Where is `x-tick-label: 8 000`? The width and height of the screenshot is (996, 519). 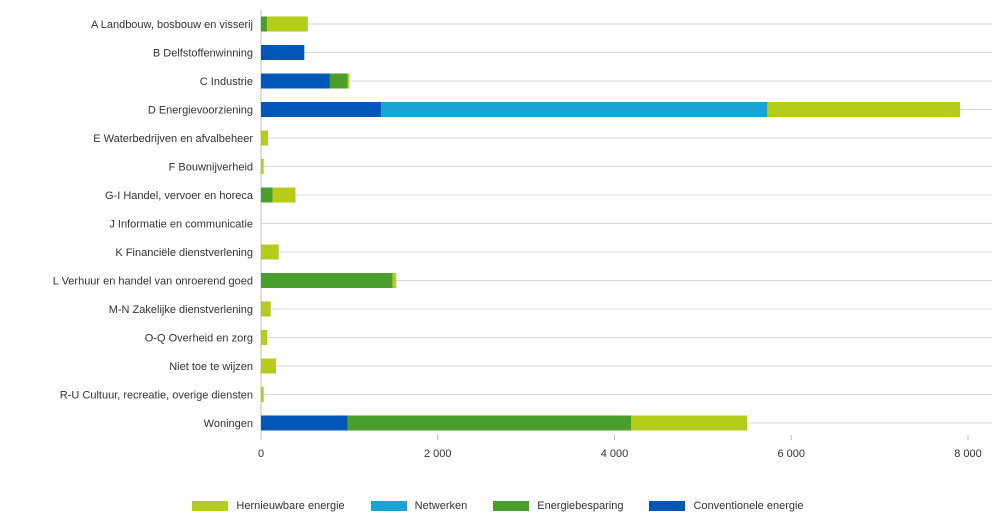 x-tick-label: 8 000 is located at coordinates (968, 454).